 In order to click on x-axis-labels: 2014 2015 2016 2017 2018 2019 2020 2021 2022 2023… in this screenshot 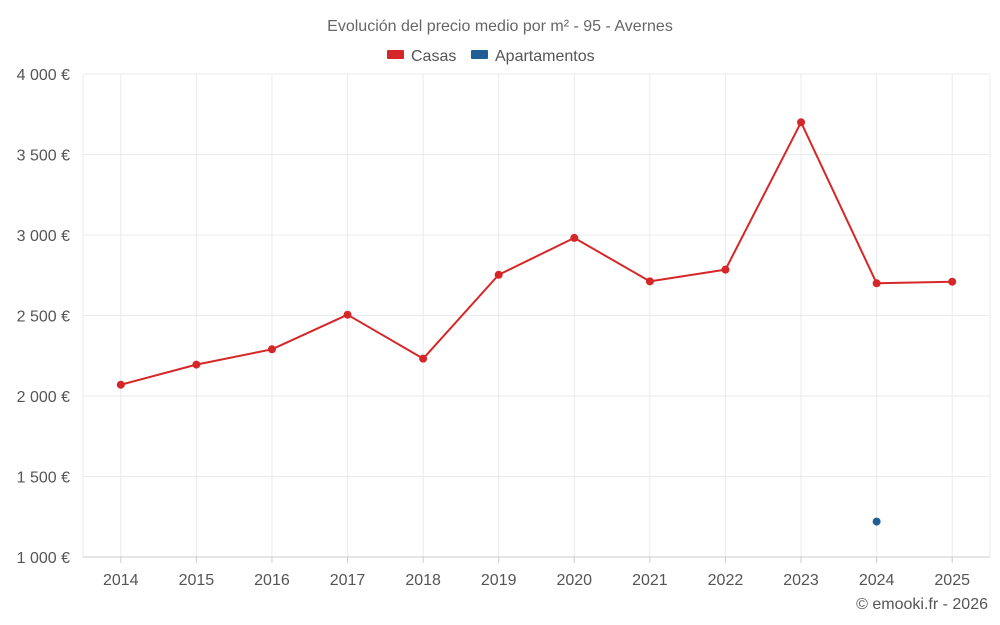, I will do `click(536, 573)`.